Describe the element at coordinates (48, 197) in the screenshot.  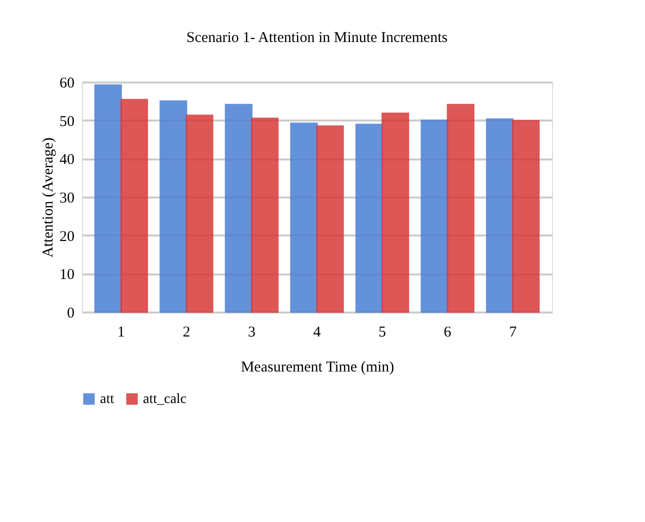
I see `y-axis-title: Attention (Average)` at that location.